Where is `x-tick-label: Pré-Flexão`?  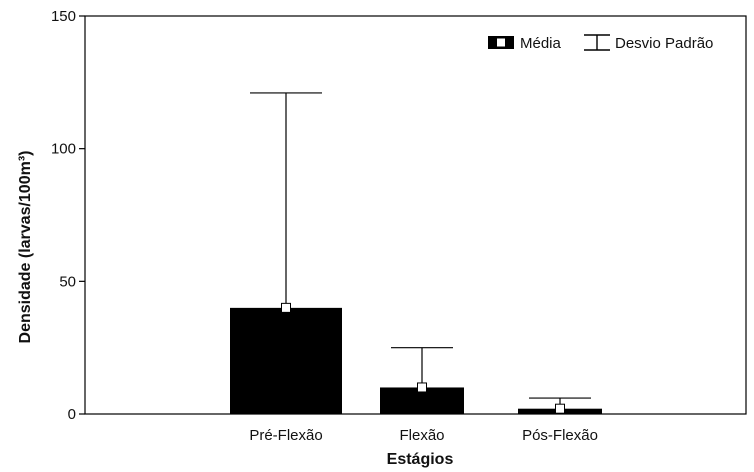
x-tick-label: Pré-Flexão is located at coordinates (285, 435).